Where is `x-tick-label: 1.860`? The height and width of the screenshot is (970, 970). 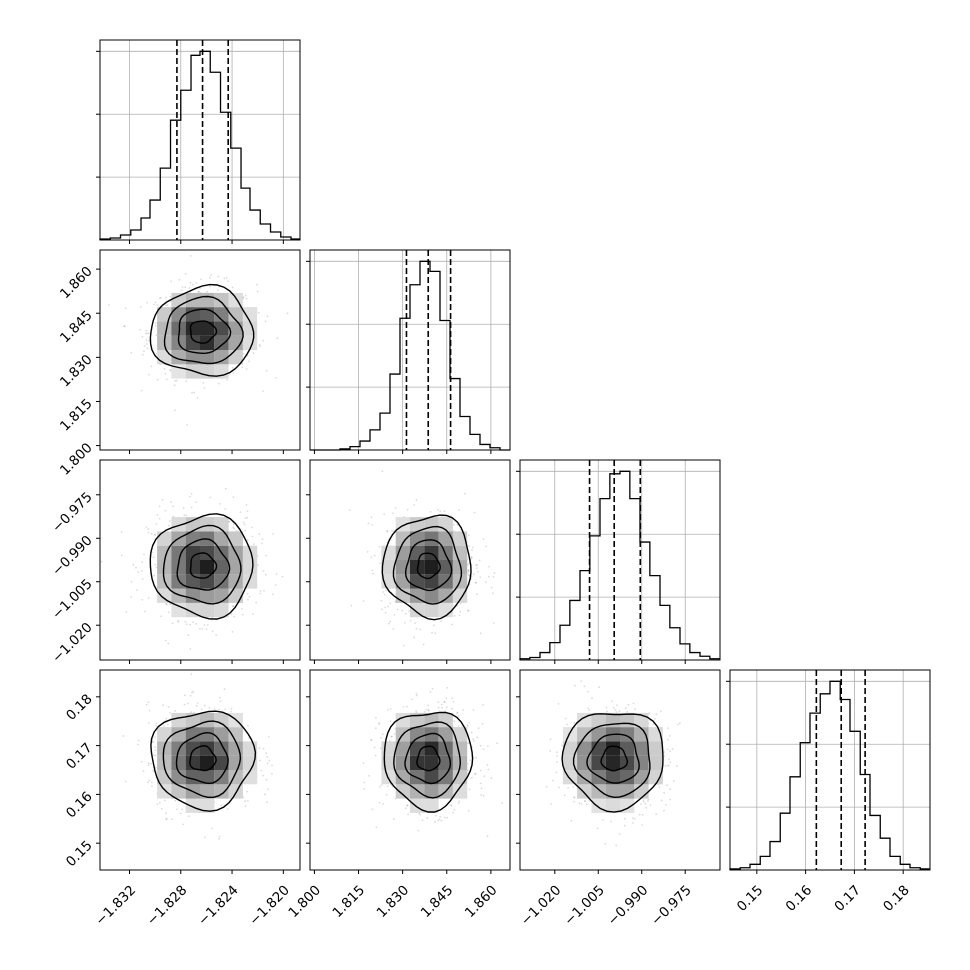
x-tick-label: 1.860 is located at coordinates (481, 901).